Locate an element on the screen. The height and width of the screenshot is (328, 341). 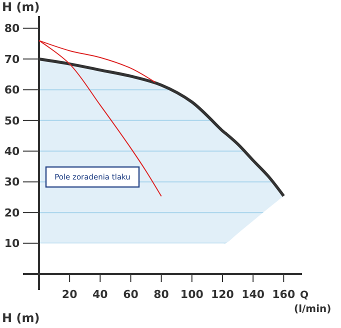
y-tick-label: 70 is located at coordinates (12, 59).